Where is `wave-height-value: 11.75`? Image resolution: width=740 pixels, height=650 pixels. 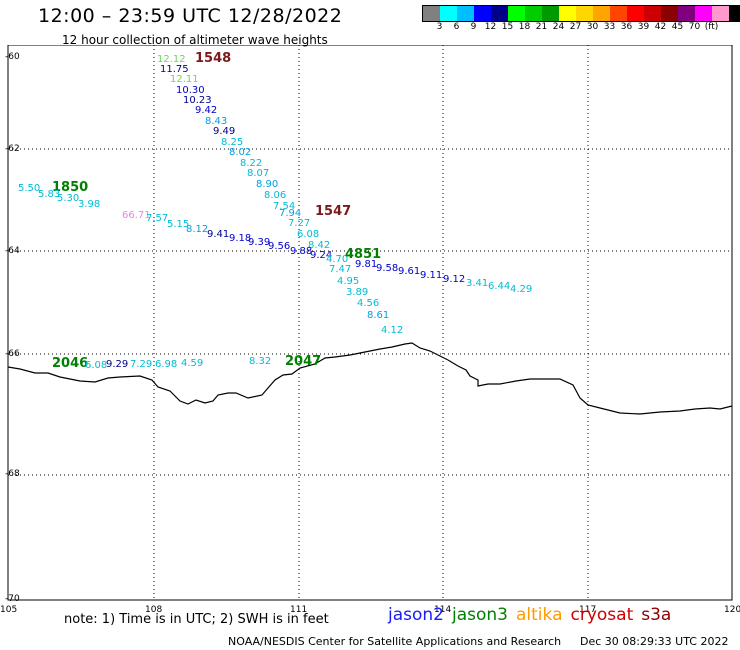 wave-height-value: 11.75 is located at coordinates (174, 69).